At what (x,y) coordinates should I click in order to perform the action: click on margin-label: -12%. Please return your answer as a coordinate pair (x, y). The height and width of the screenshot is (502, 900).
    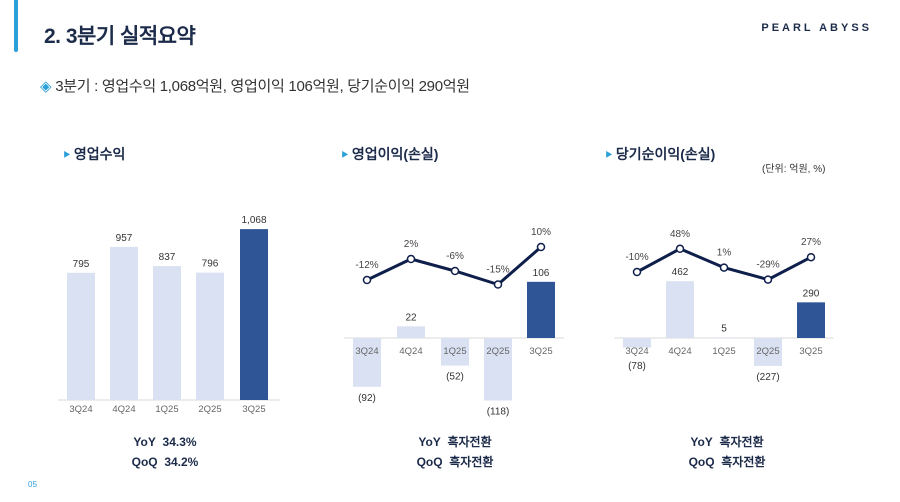
    Looking at the image, I should click on (366, 265).